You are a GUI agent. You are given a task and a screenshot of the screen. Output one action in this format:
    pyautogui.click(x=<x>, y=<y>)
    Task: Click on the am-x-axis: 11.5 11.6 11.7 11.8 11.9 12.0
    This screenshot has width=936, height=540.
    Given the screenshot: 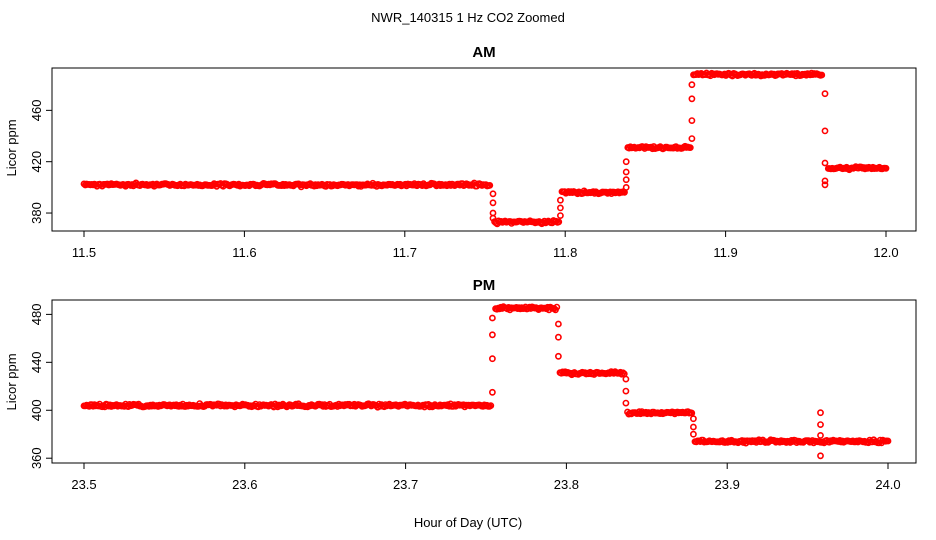 What is the action you would take?
    pyautogui.click(x=485, y=245)
    